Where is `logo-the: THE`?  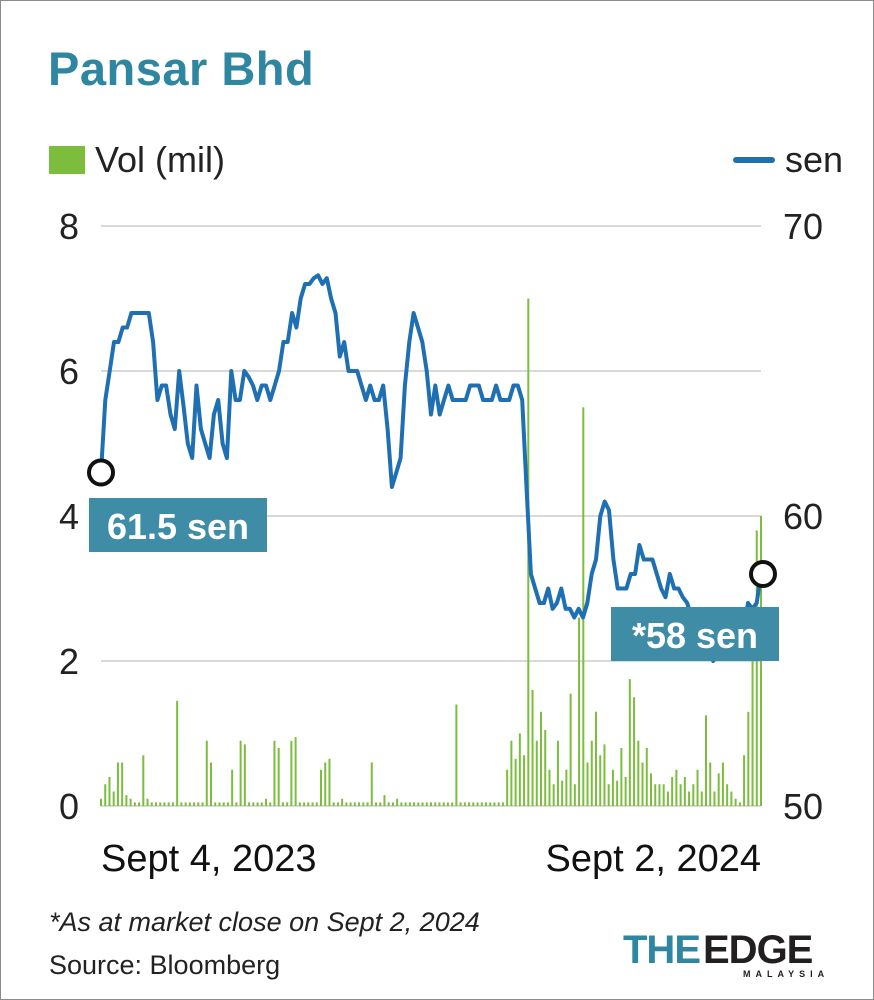
logo-the: THE is located at coordinates (661, 950).